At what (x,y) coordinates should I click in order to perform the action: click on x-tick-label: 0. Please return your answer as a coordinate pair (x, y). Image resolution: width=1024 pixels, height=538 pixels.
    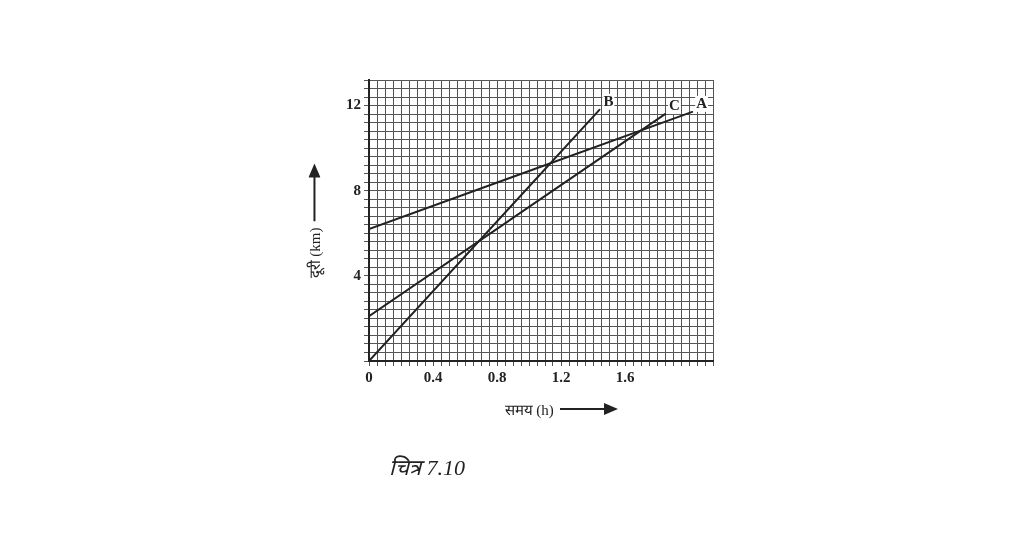
    Looking at the image, I should click on (369, 376).